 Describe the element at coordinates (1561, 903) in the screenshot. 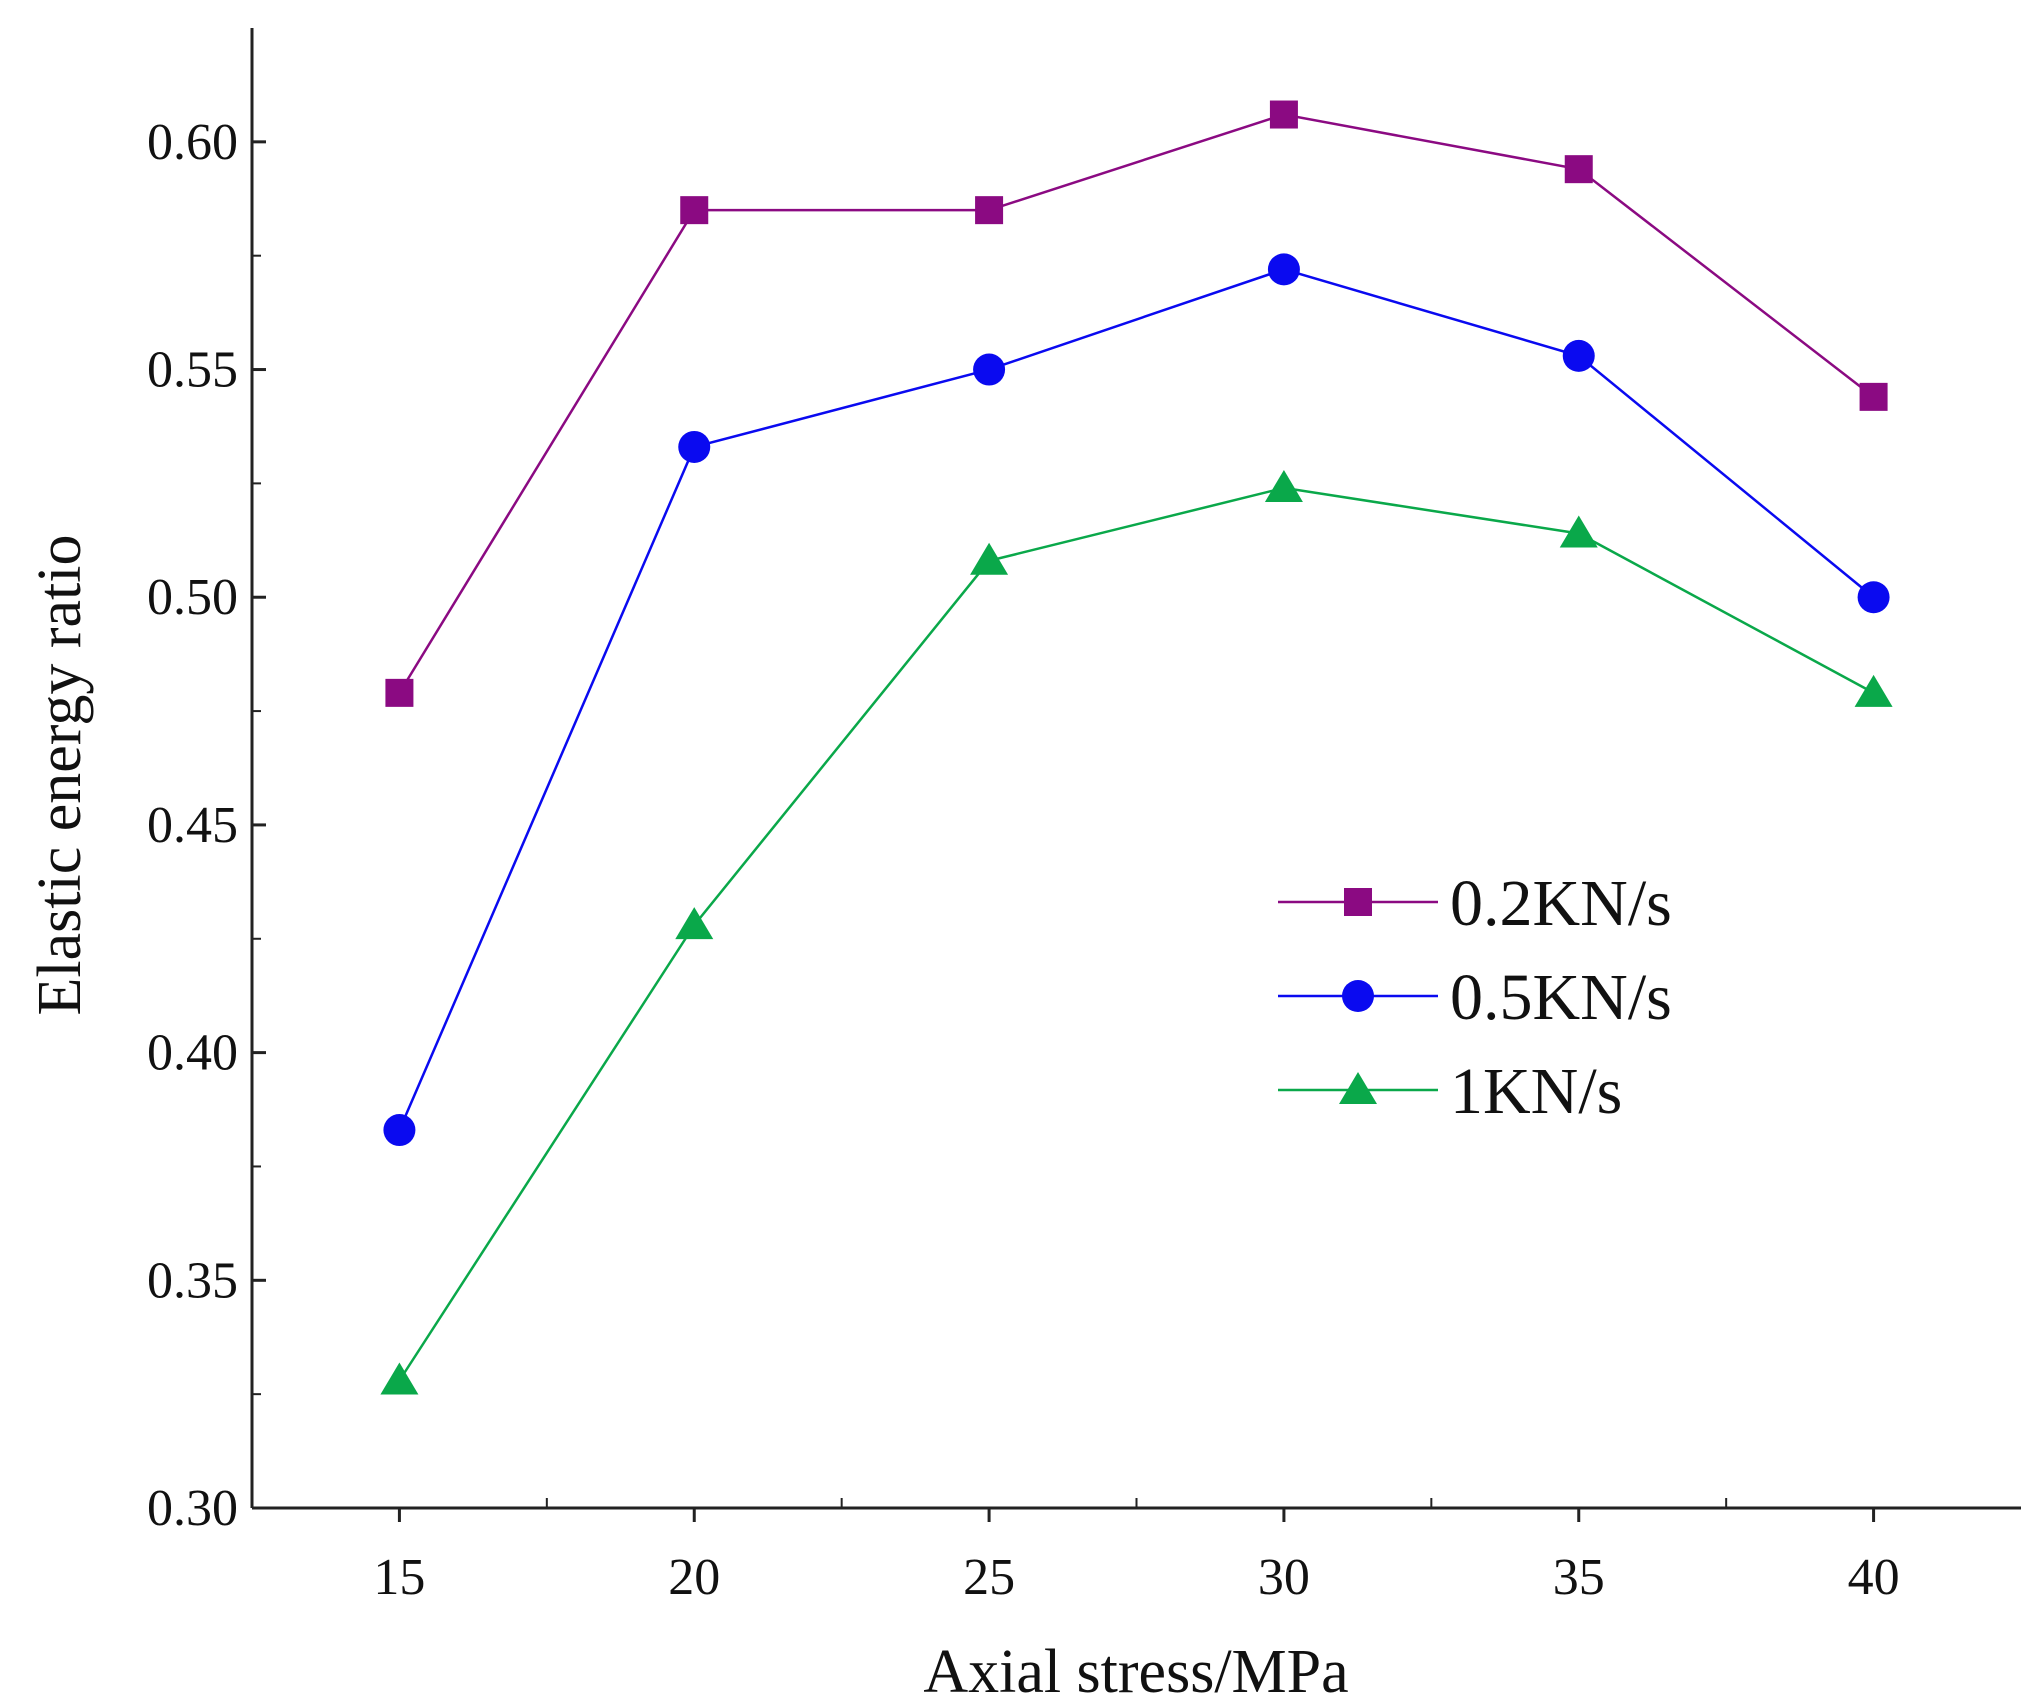

I see `legend-label: 0.2KN/s` at that location.